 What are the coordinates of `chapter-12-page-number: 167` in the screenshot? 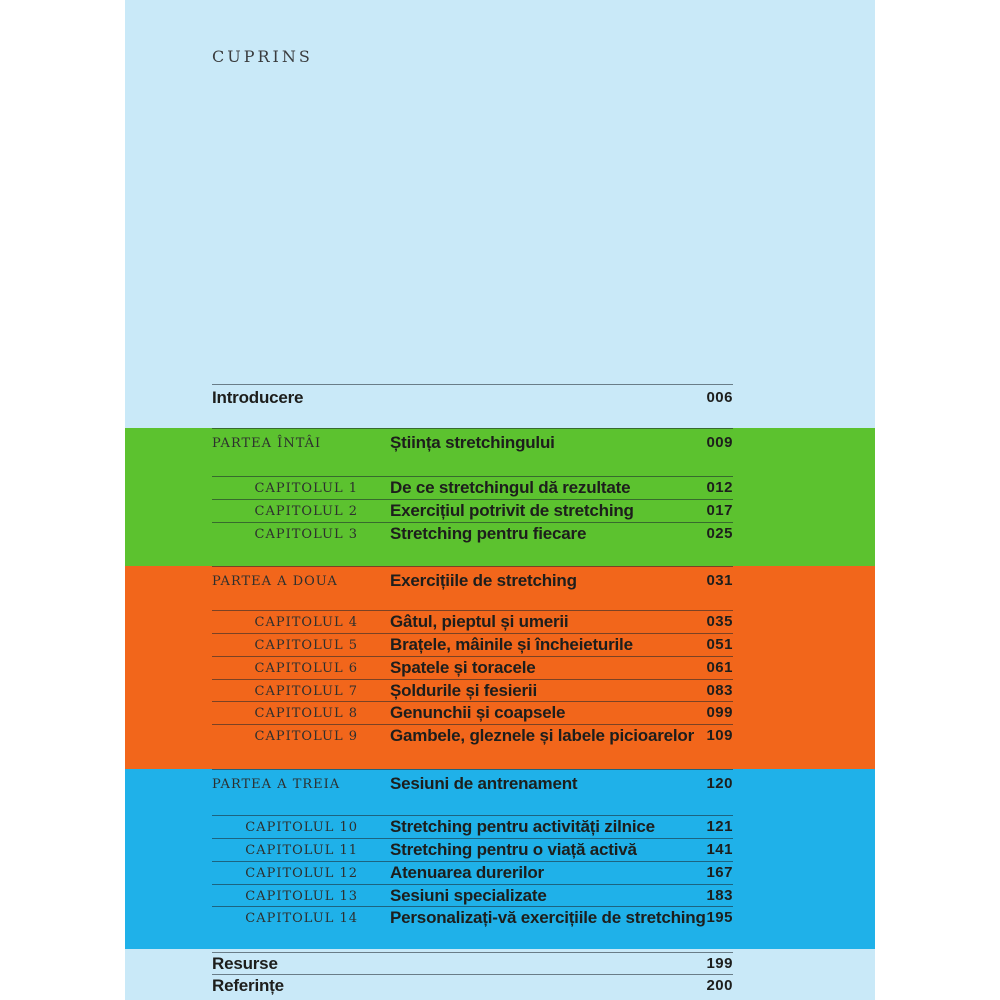 It's located at (719, 872).